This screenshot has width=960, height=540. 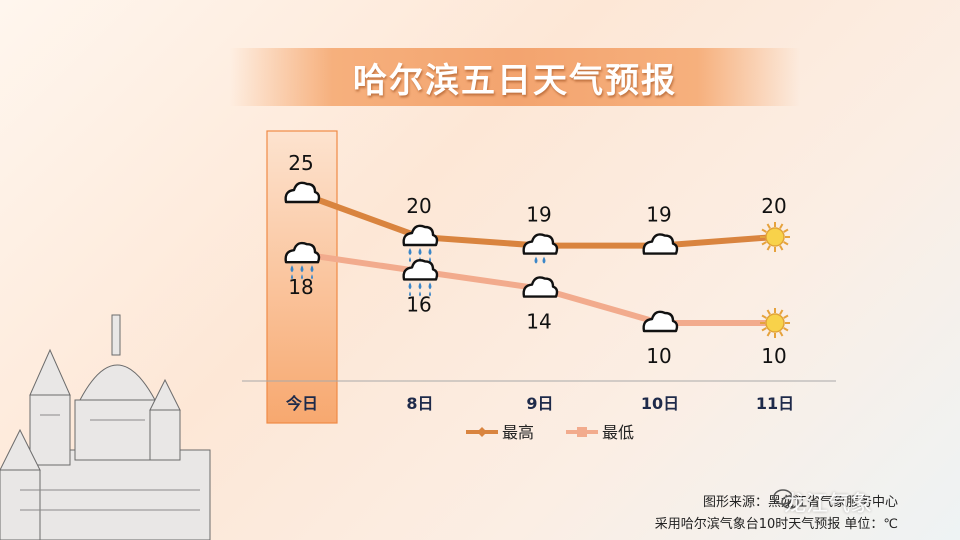 I want to click on footer-source: 图形来源：黑龙江省气象服务中心, so click(x=800, y=502).